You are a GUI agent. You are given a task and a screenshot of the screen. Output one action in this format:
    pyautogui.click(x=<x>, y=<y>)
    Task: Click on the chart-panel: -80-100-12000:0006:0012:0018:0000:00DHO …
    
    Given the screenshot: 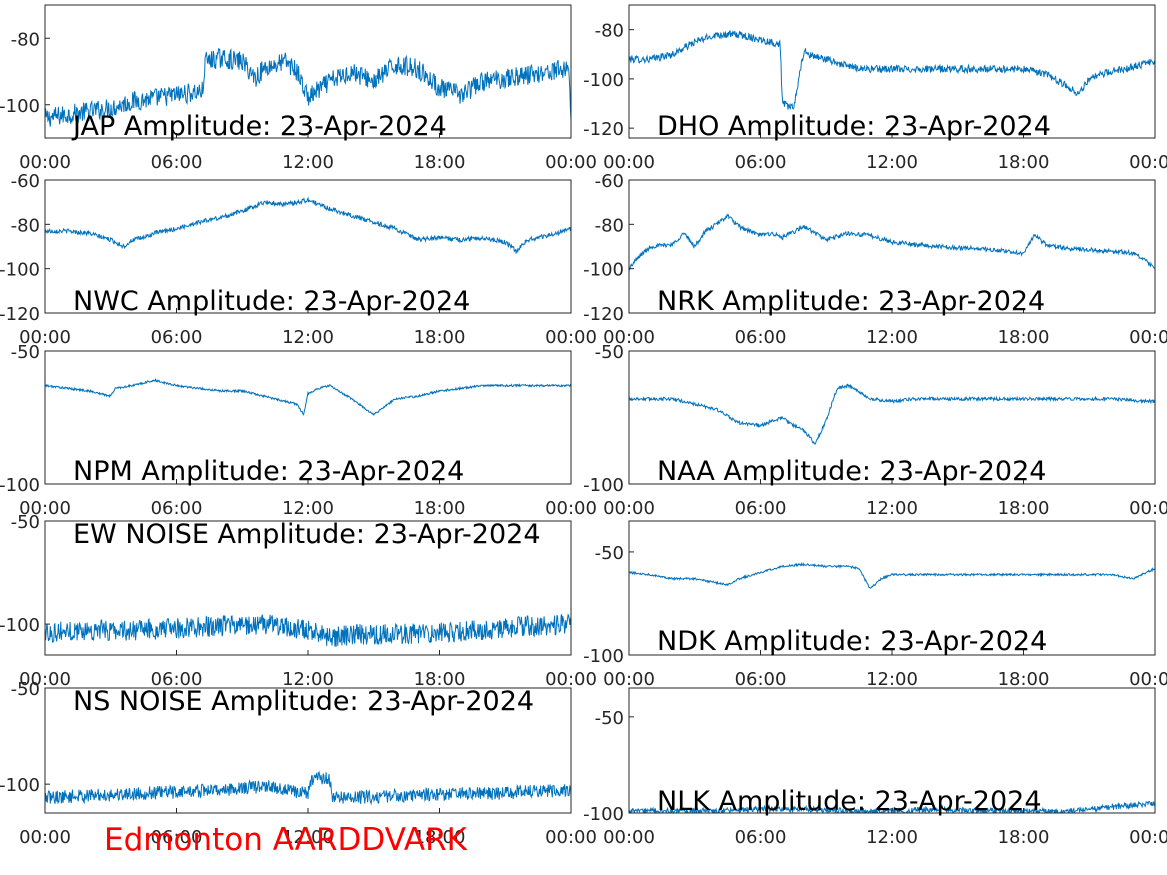 What is the action you would take?
    pyautogui.click(x=875, y=88)
    